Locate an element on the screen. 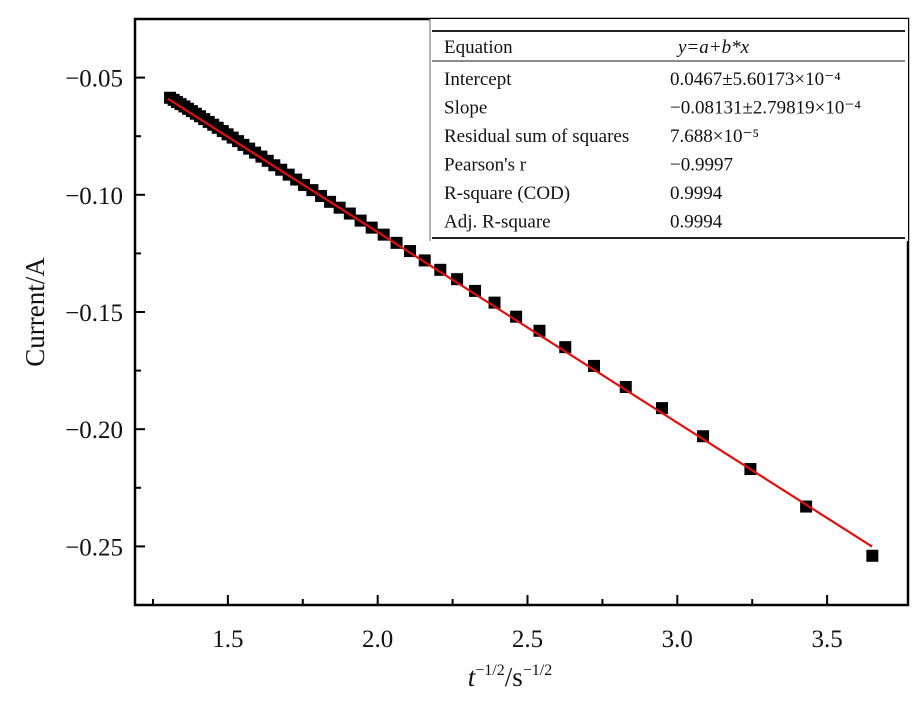 This screenshot has height=711, width=921. y-tick-label: −0.05 is located at coordinates (94, 79).